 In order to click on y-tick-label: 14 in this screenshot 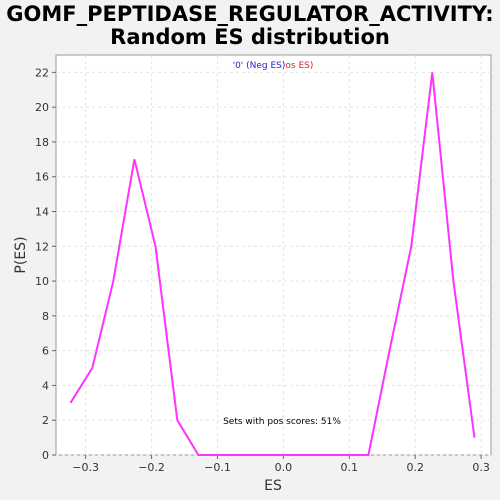, I will do `click(42, 212)`.